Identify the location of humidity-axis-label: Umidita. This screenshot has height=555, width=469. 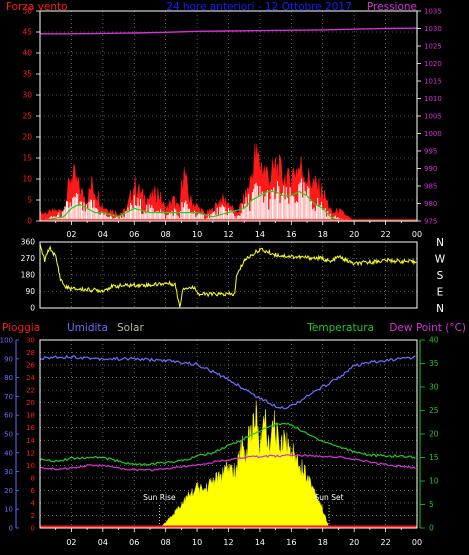
(87, 328).